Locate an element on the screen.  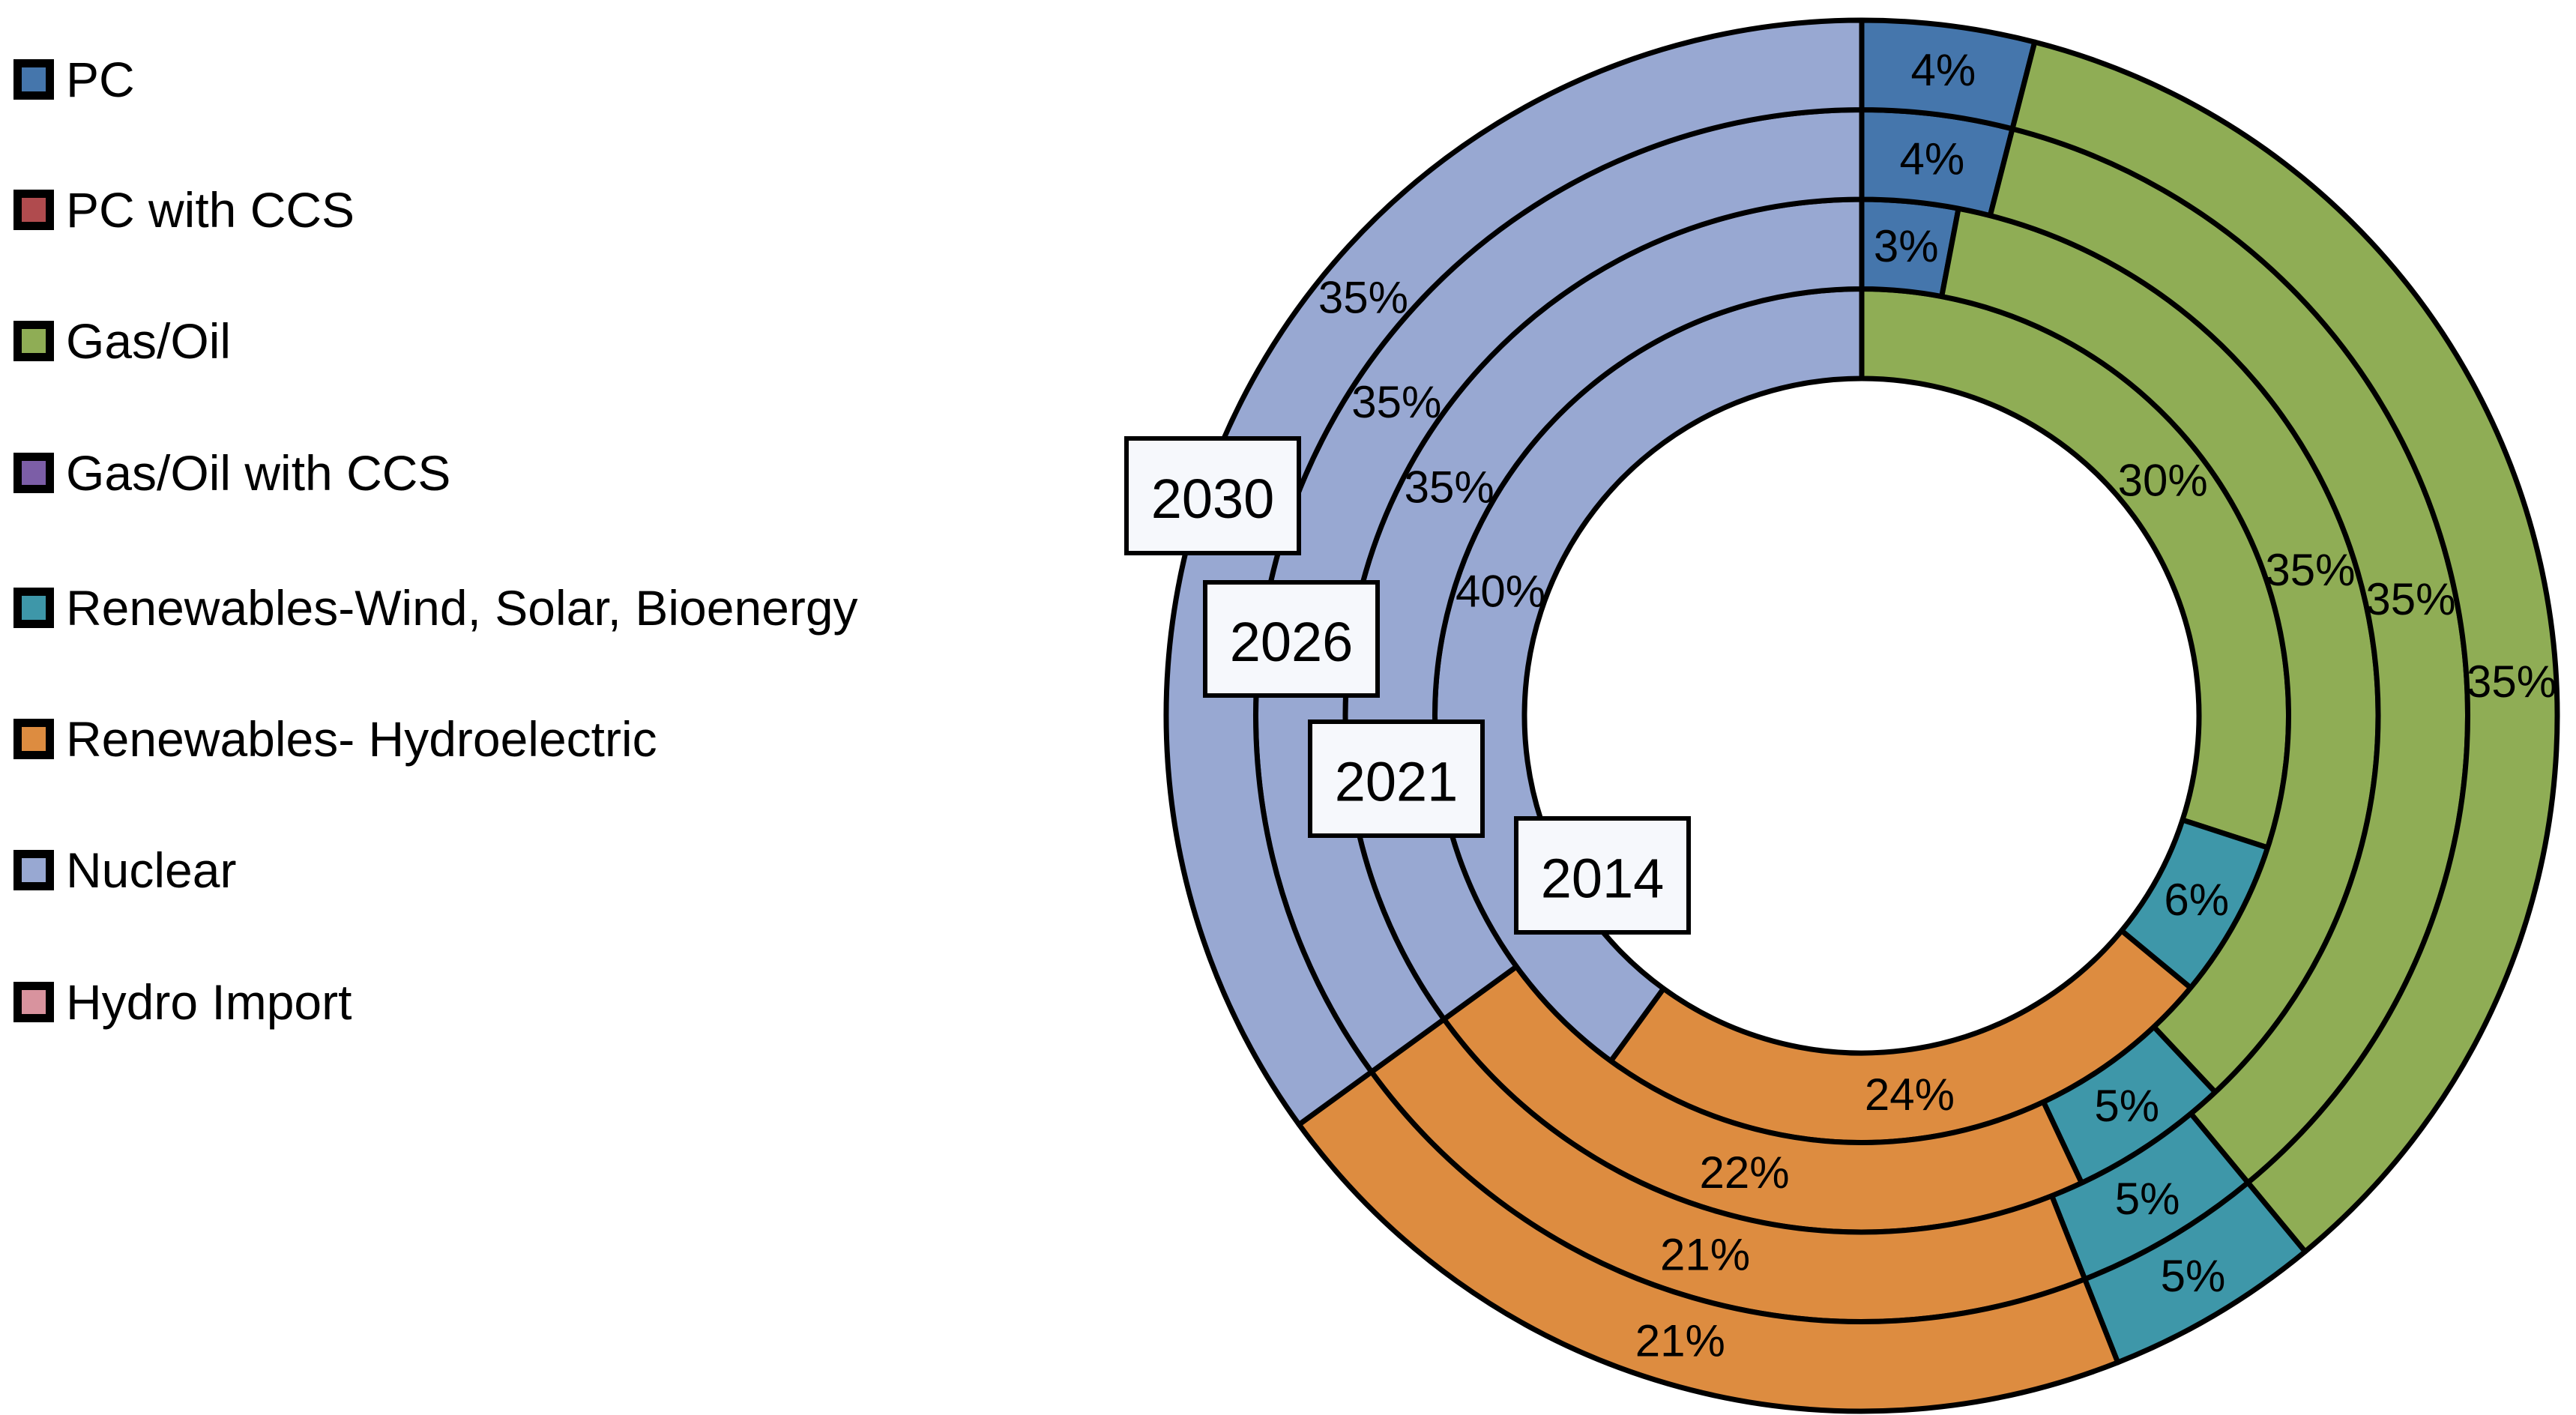
percent-label-2014: 24% is located at coordinates (1910, 1094).